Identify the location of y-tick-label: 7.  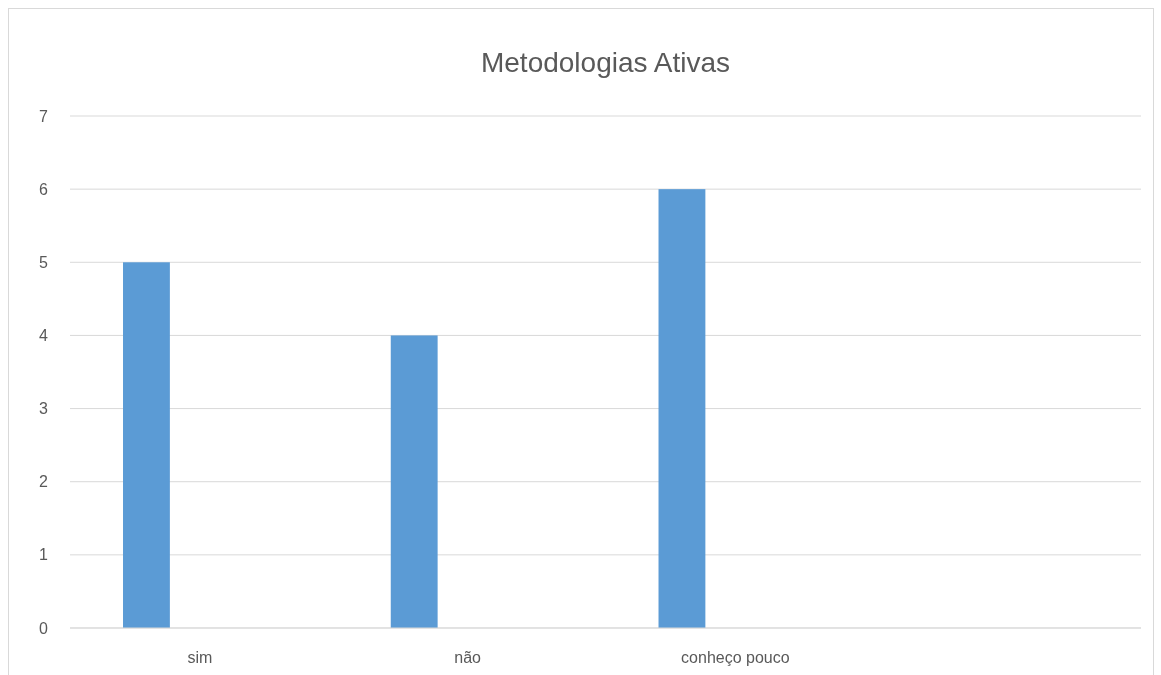
(44, 116).